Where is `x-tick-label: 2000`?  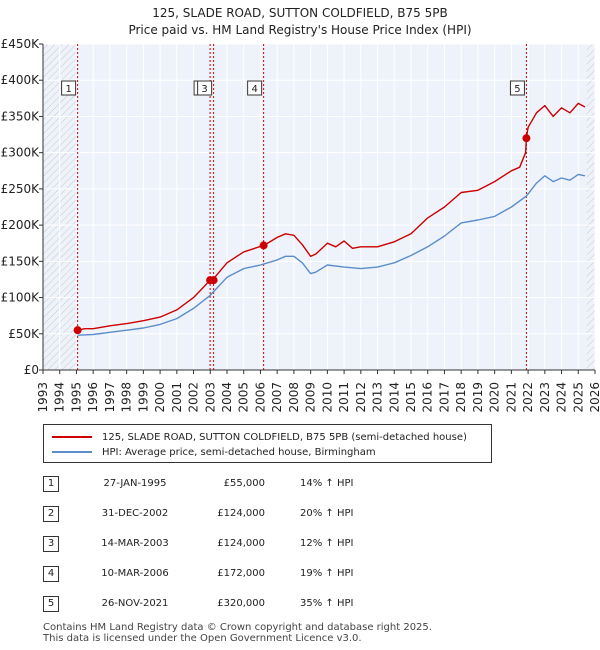
x-tick-label: 2000 is located at coordinates (160, 397).